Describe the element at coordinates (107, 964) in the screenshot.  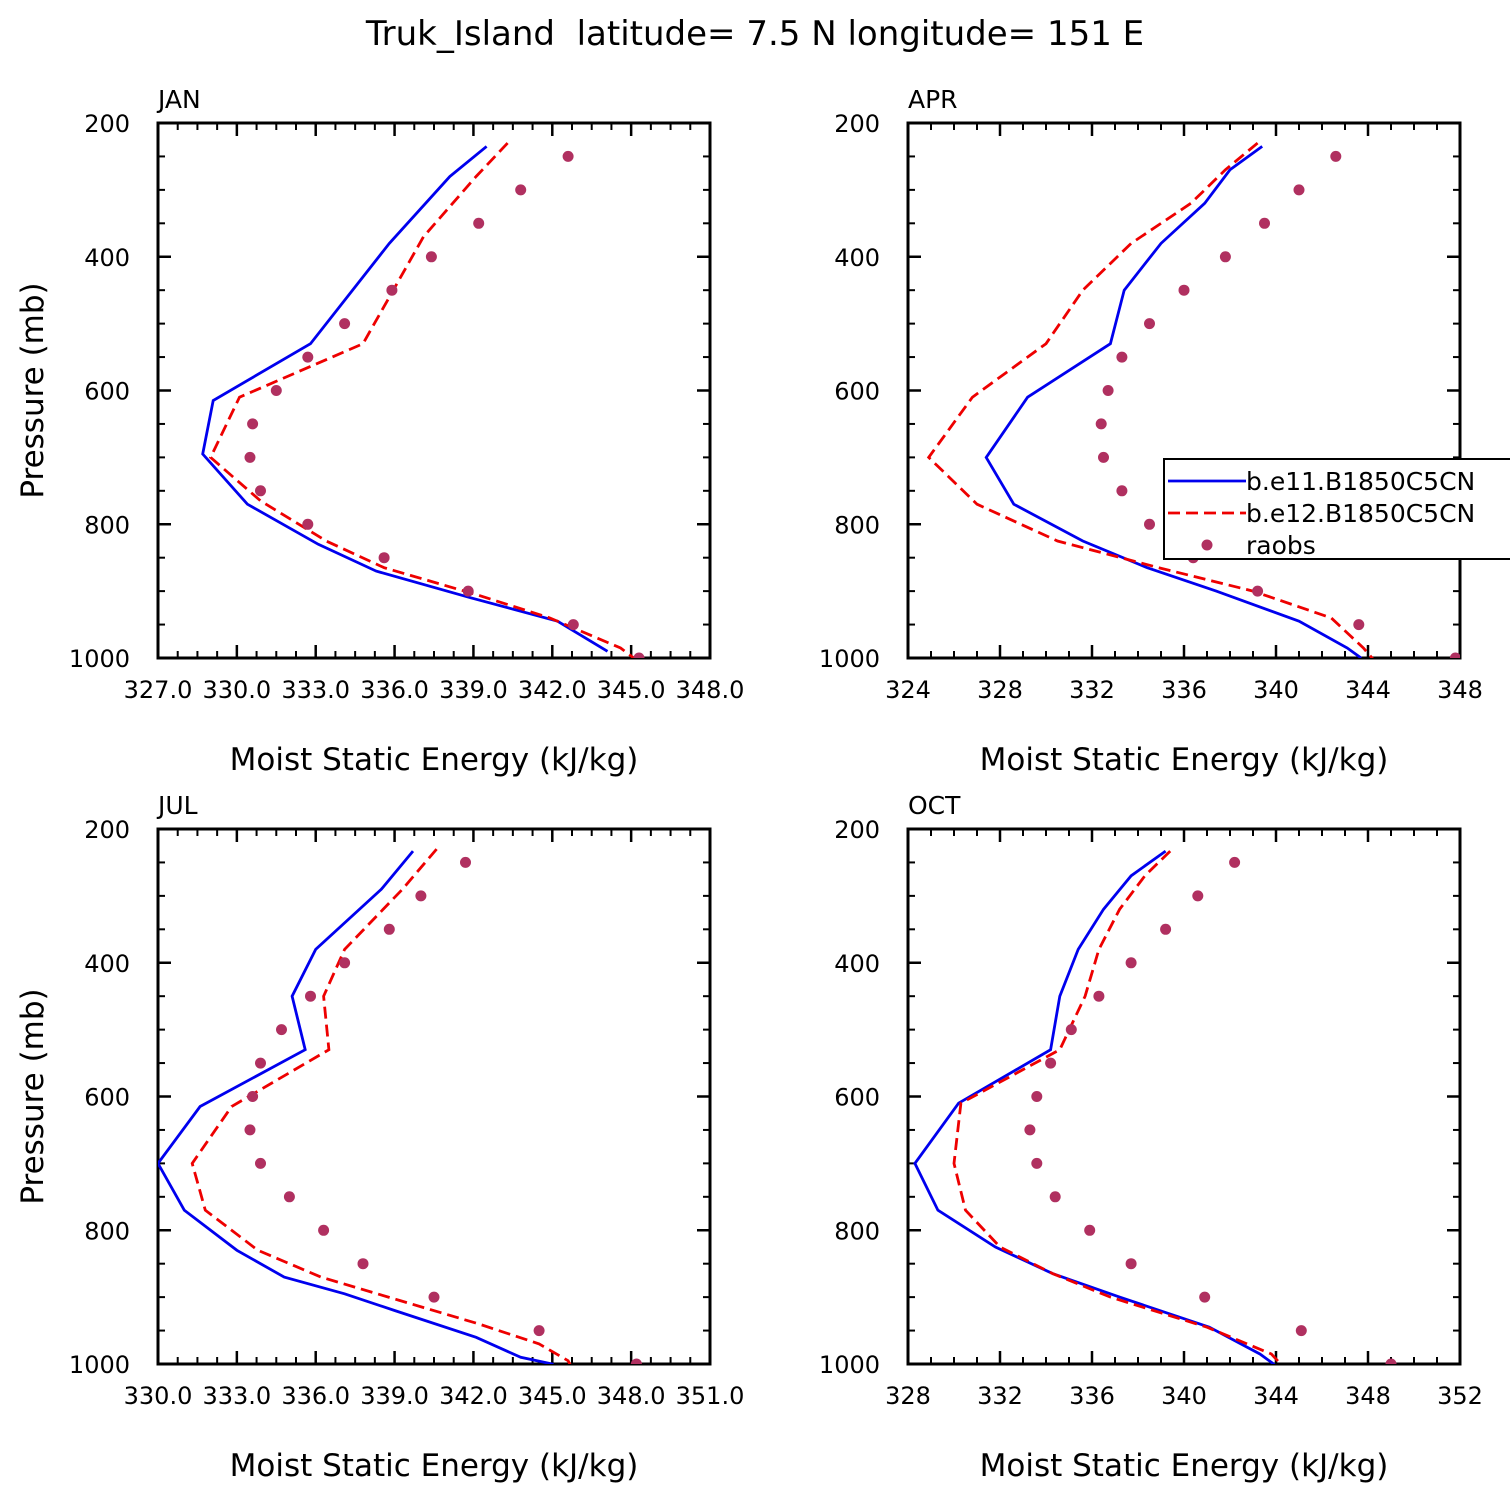
I see `y-tick-label-jul: 400` at that location.